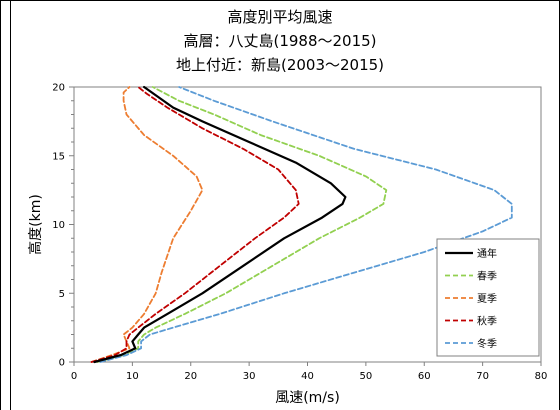  What do you see at coordinates (132, 376) in the screenshot?
I see `x-tick-label: 10` at bounding box center [132, 376].